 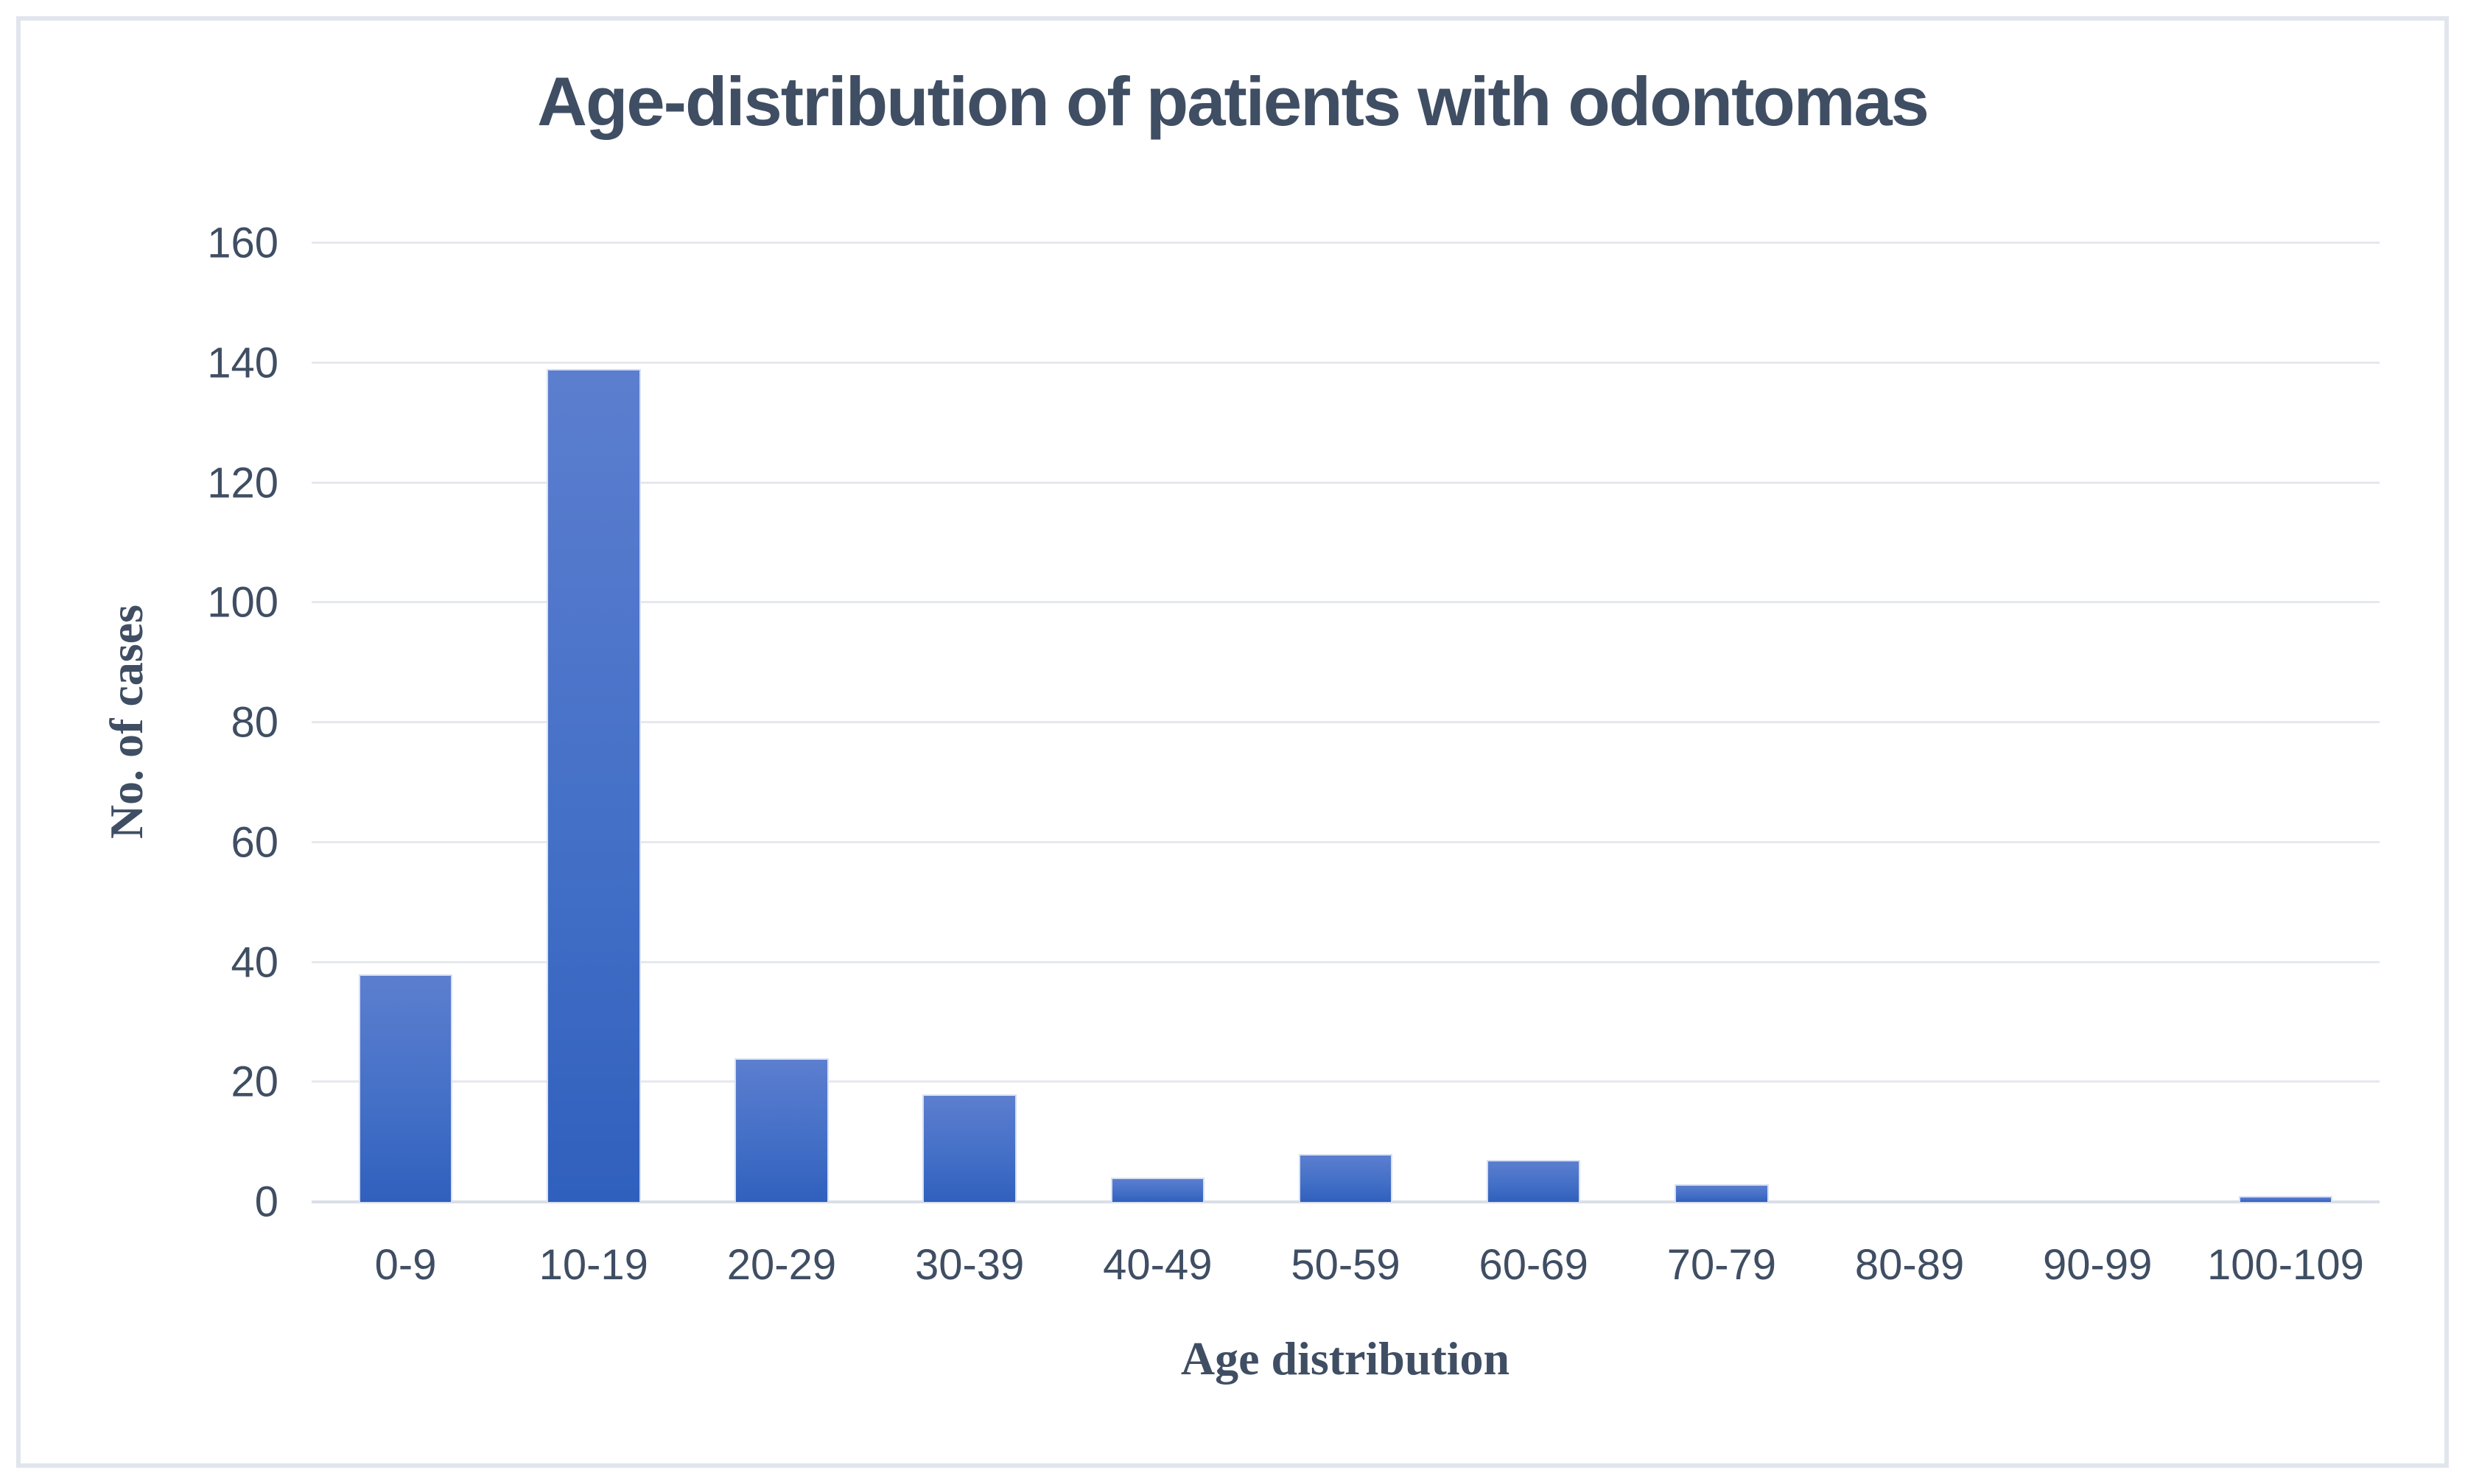 What do you see at coordinates (969, 1265) in the screenshot?
I see `x-tick-label: 30-39` at bounding box center [969, 1265].